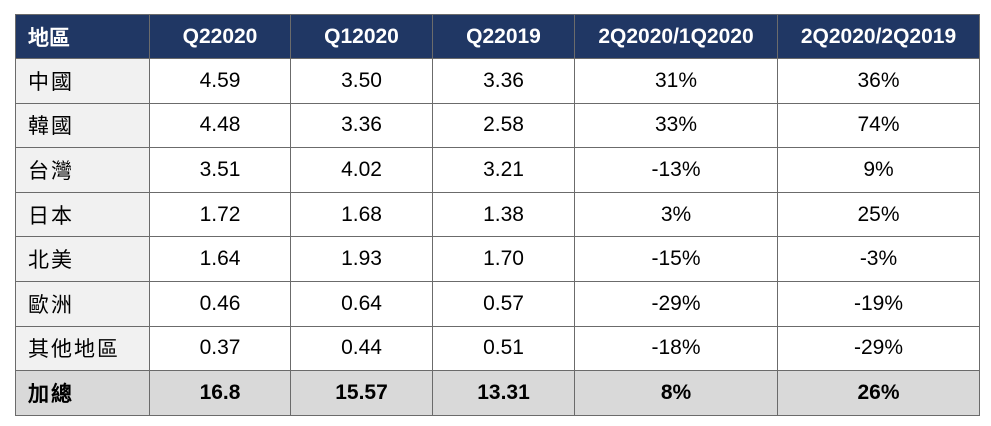 This screenshot has width=991, height=426. I want to click on qoq-cell: 31%, so click(676, 81).